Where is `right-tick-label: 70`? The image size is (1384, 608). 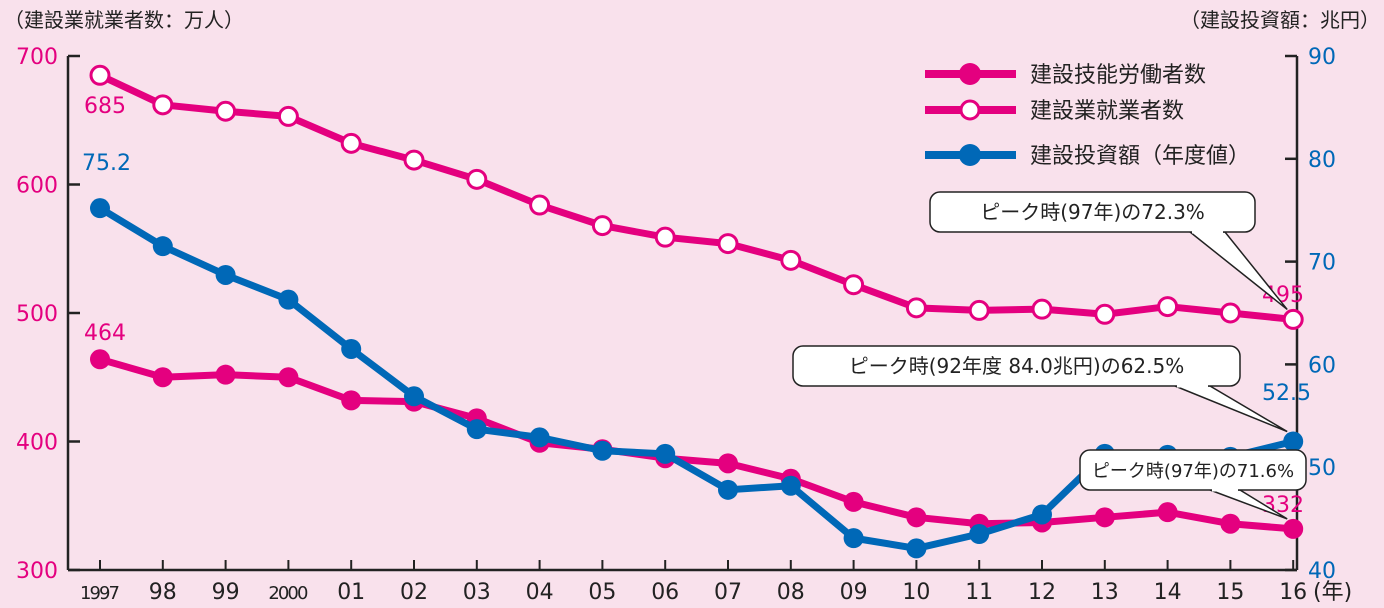 right-tick-label: 70 is located at coordinates (1322, 263).